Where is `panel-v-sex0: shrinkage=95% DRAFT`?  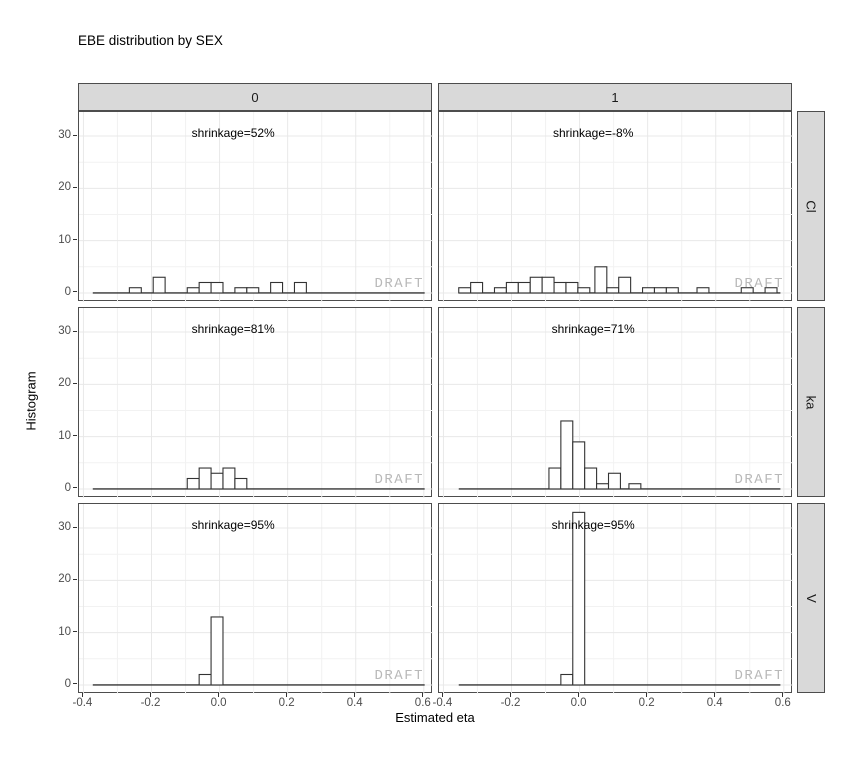 panel-v-sex0: shrinkage=95% DRAFT is located at coordinates (255, 598).